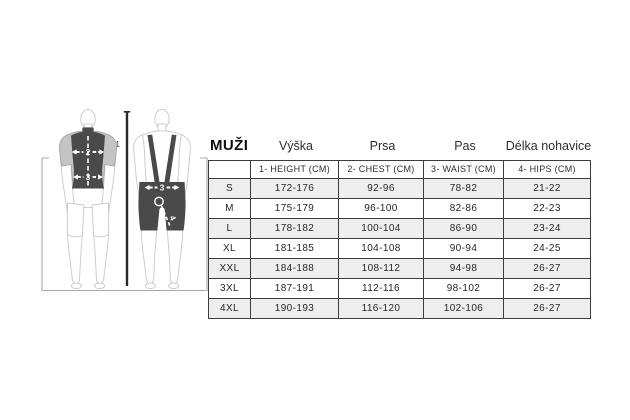  Describe the element at coordinates (88, 199) in the screenshot. I see `jersey-figure: 2 3` at that location.